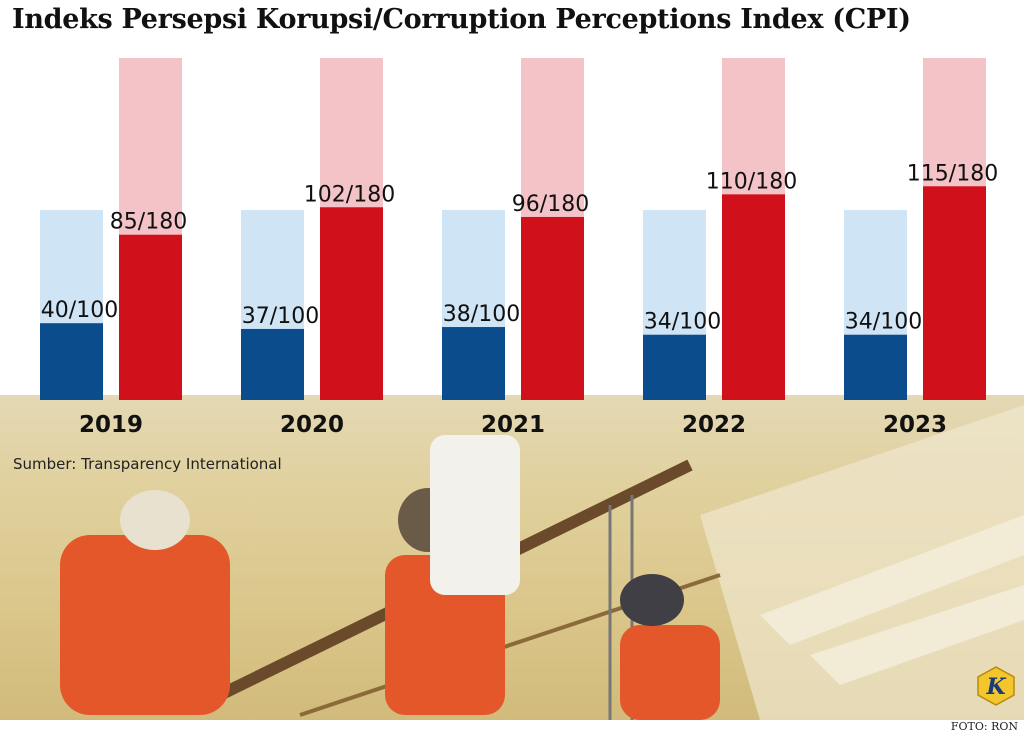 The height and width of the screenshot is (734, 1024). I want to click on rank-bar-2023, so click(954, 293).